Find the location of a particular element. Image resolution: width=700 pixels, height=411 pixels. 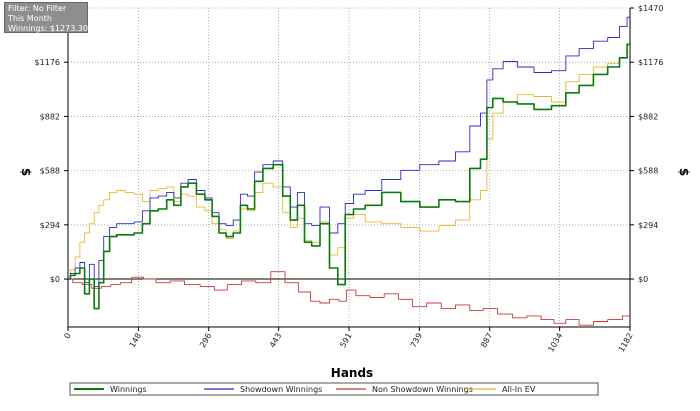

x-axis-title: Hands is located at coordinates (352, 373).